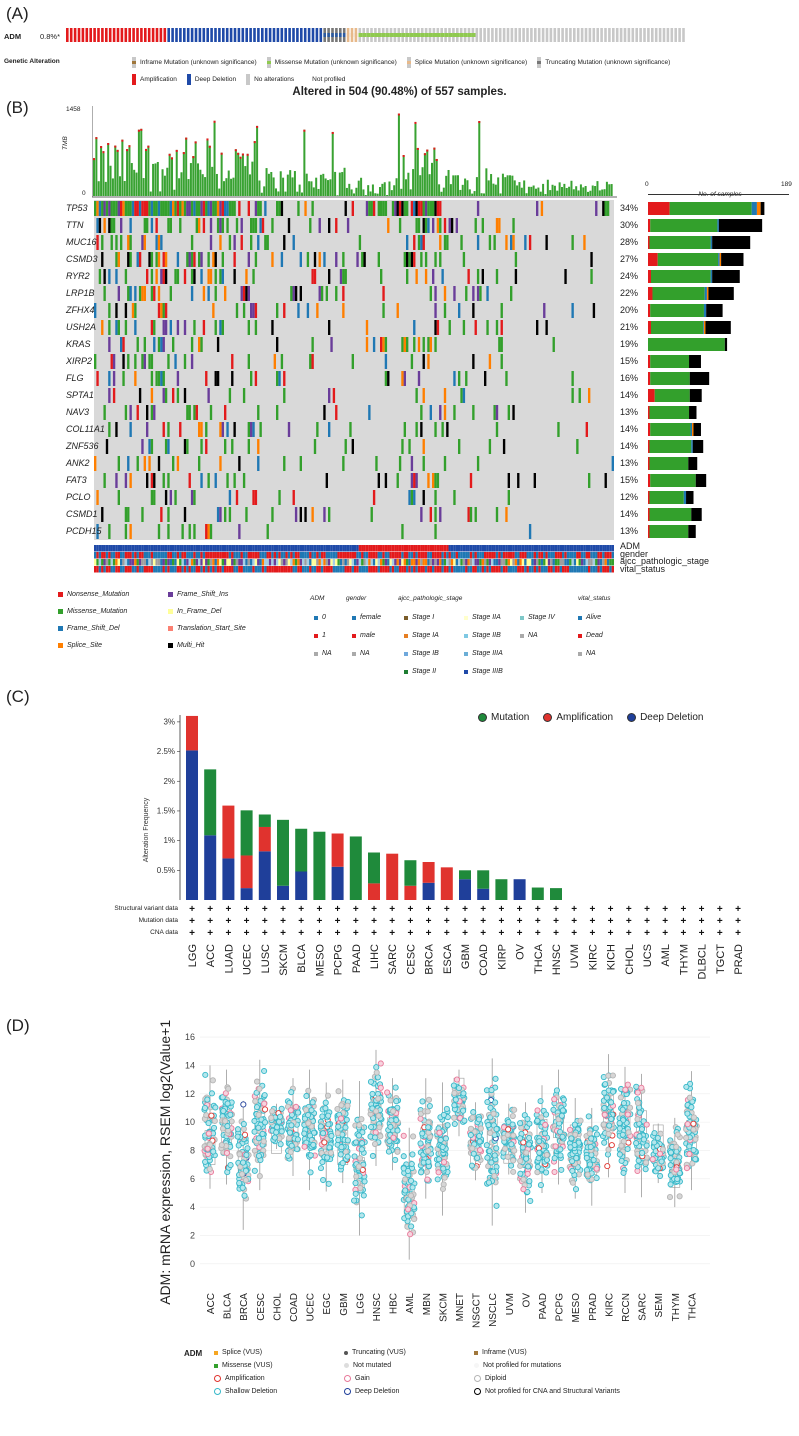 The height and width of the screenshot is (1436, 799). Describe the element at coordinates (718, 194) in the screenshot. I see `bar-axis-line` at that location.